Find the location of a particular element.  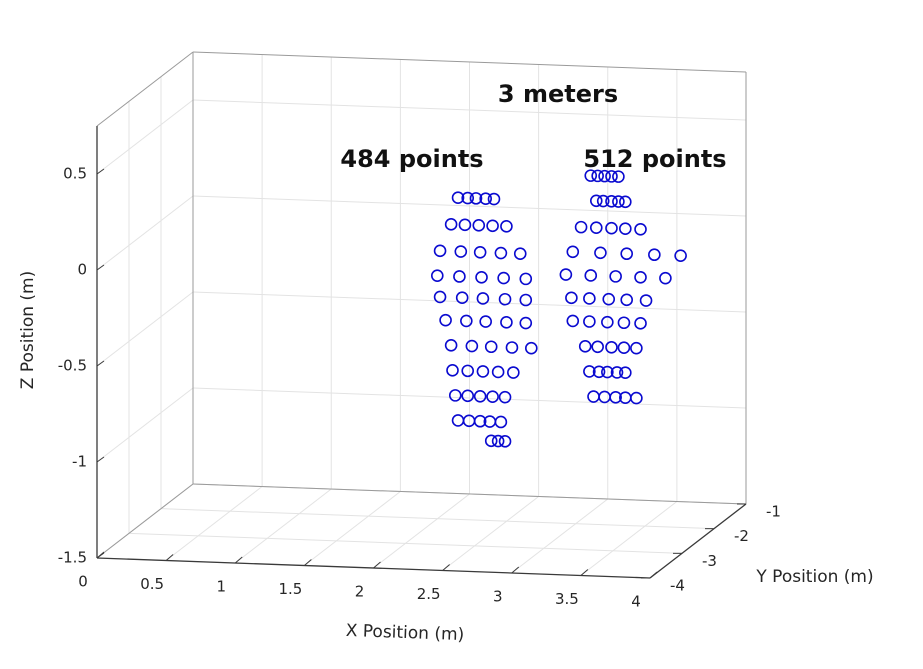

y-tick-label: -2 is located at coordinates (741, 536).